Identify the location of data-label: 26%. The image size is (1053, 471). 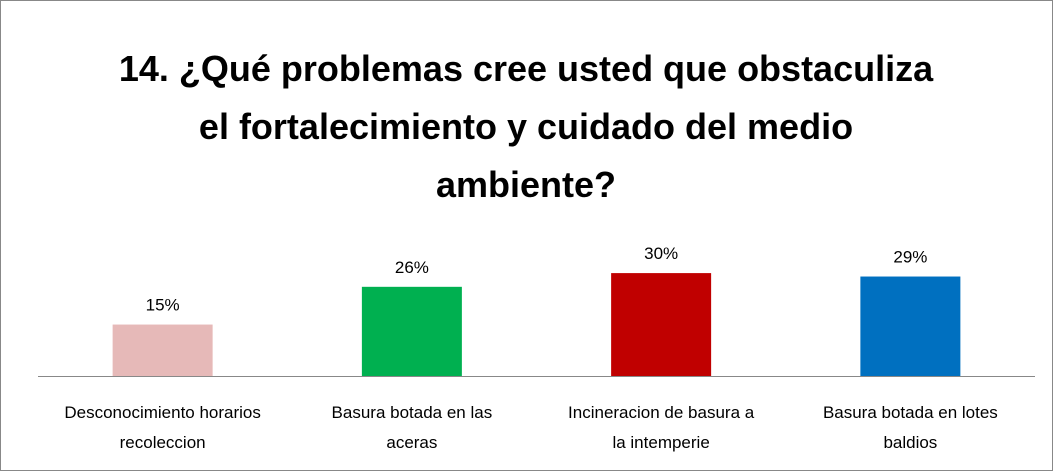
(412, 267).